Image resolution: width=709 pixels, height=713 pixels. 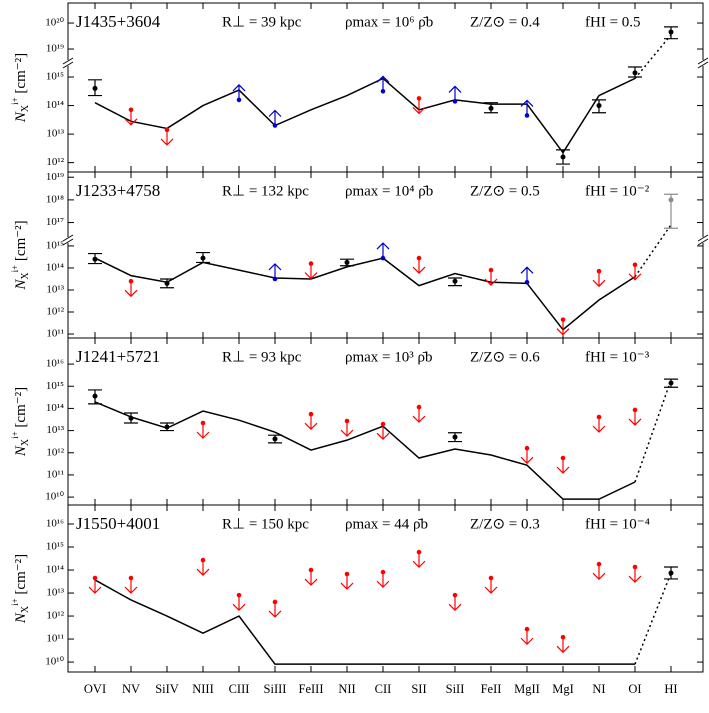 What do you see at coordinates (505, 191) in the screenshot?
I see `annotation: Z/Z⊙ = 0.5` at bounding box center [505, 191].